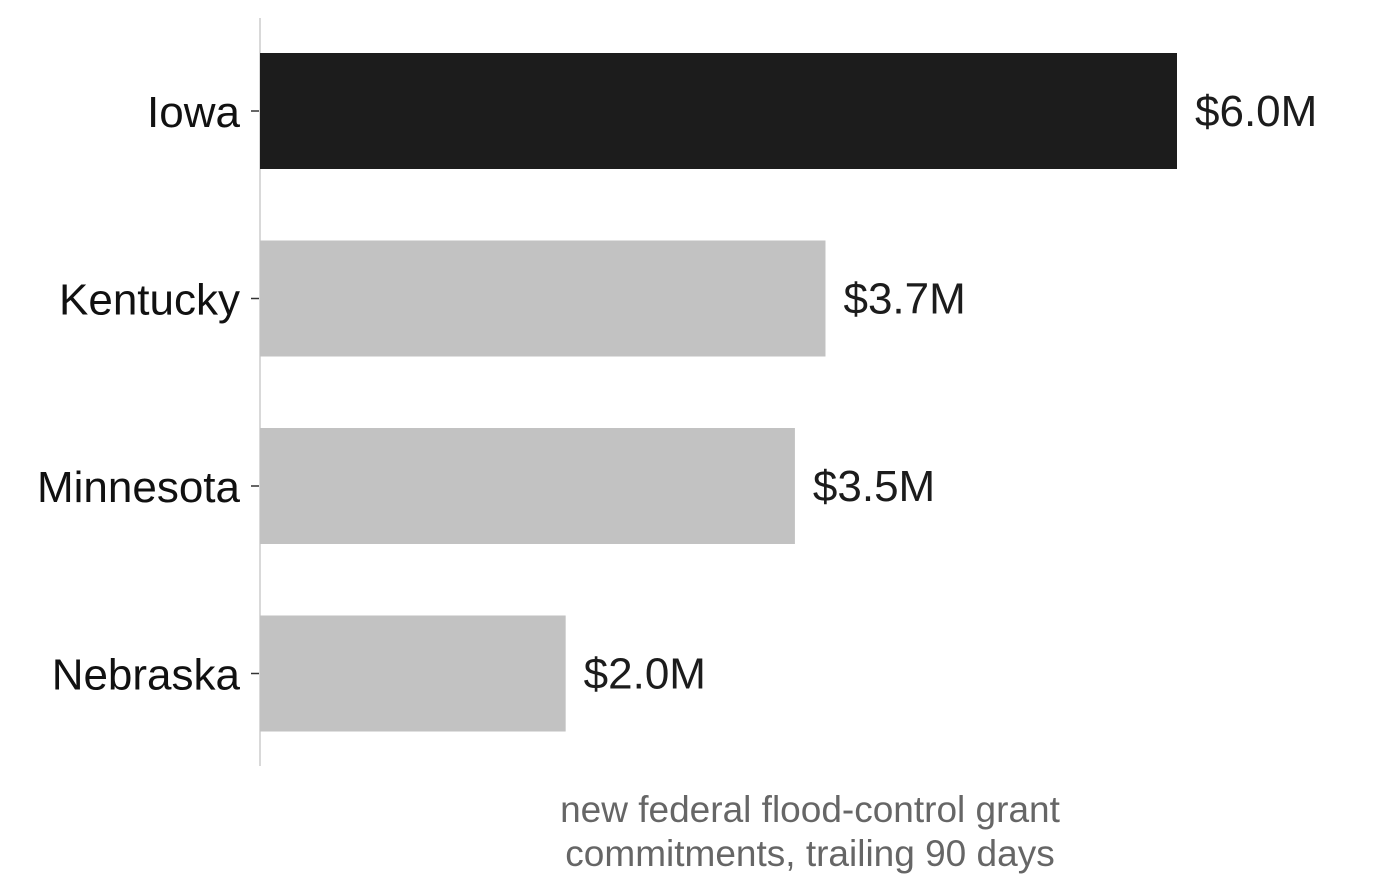 Image resolution: width=1380 pixels, height=895 pixels. I want to click on category-labels-group: Iowa Kentucky Minnesota Nebraska, so click(139, 394).